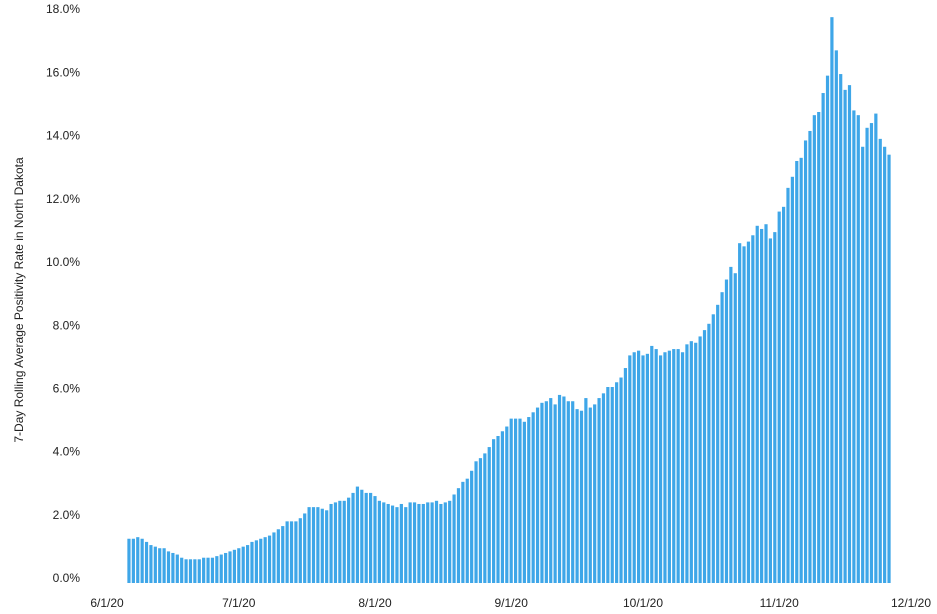 This screenshot has width=937, height=614. I want to click on x-tick-label: 11/1/20, so click(779, 603).